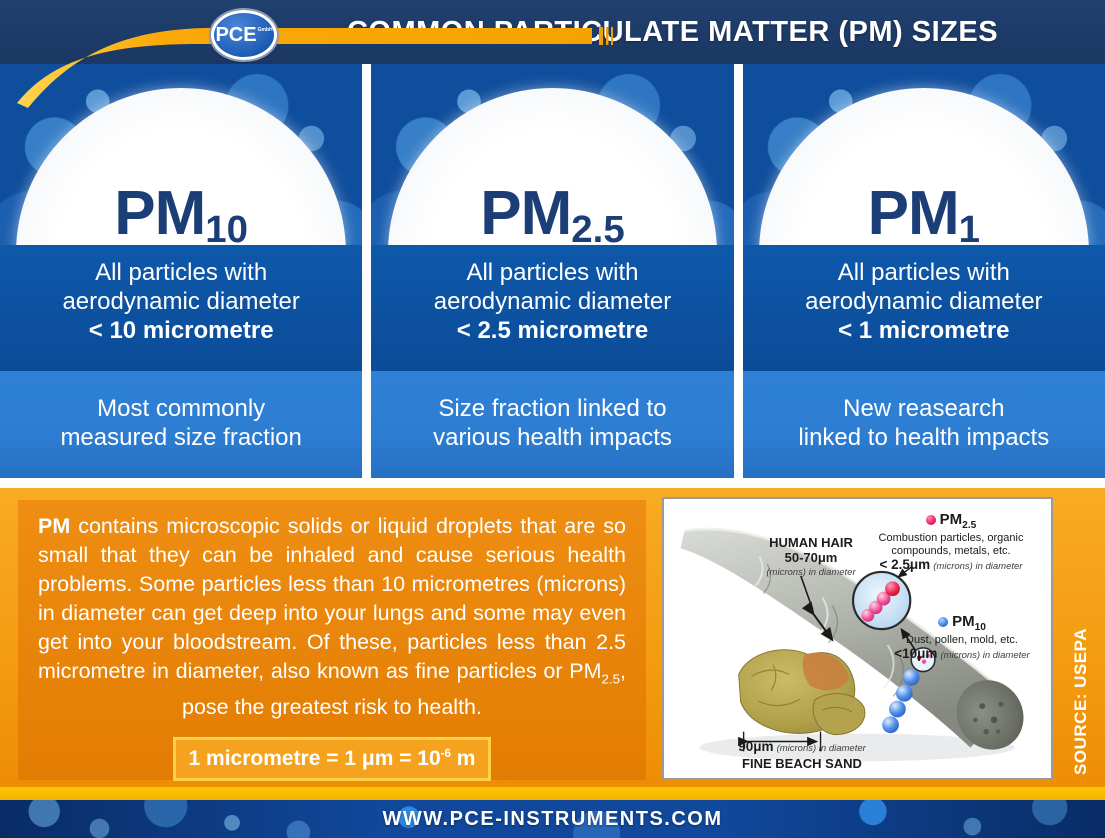 Image resolution: width=1105 pixels, height=838 pixels. What do you see at coordinates (227, 230) in the screenshot?
I see `pm10-title-sub: 10` at bounding box center [227, 230].